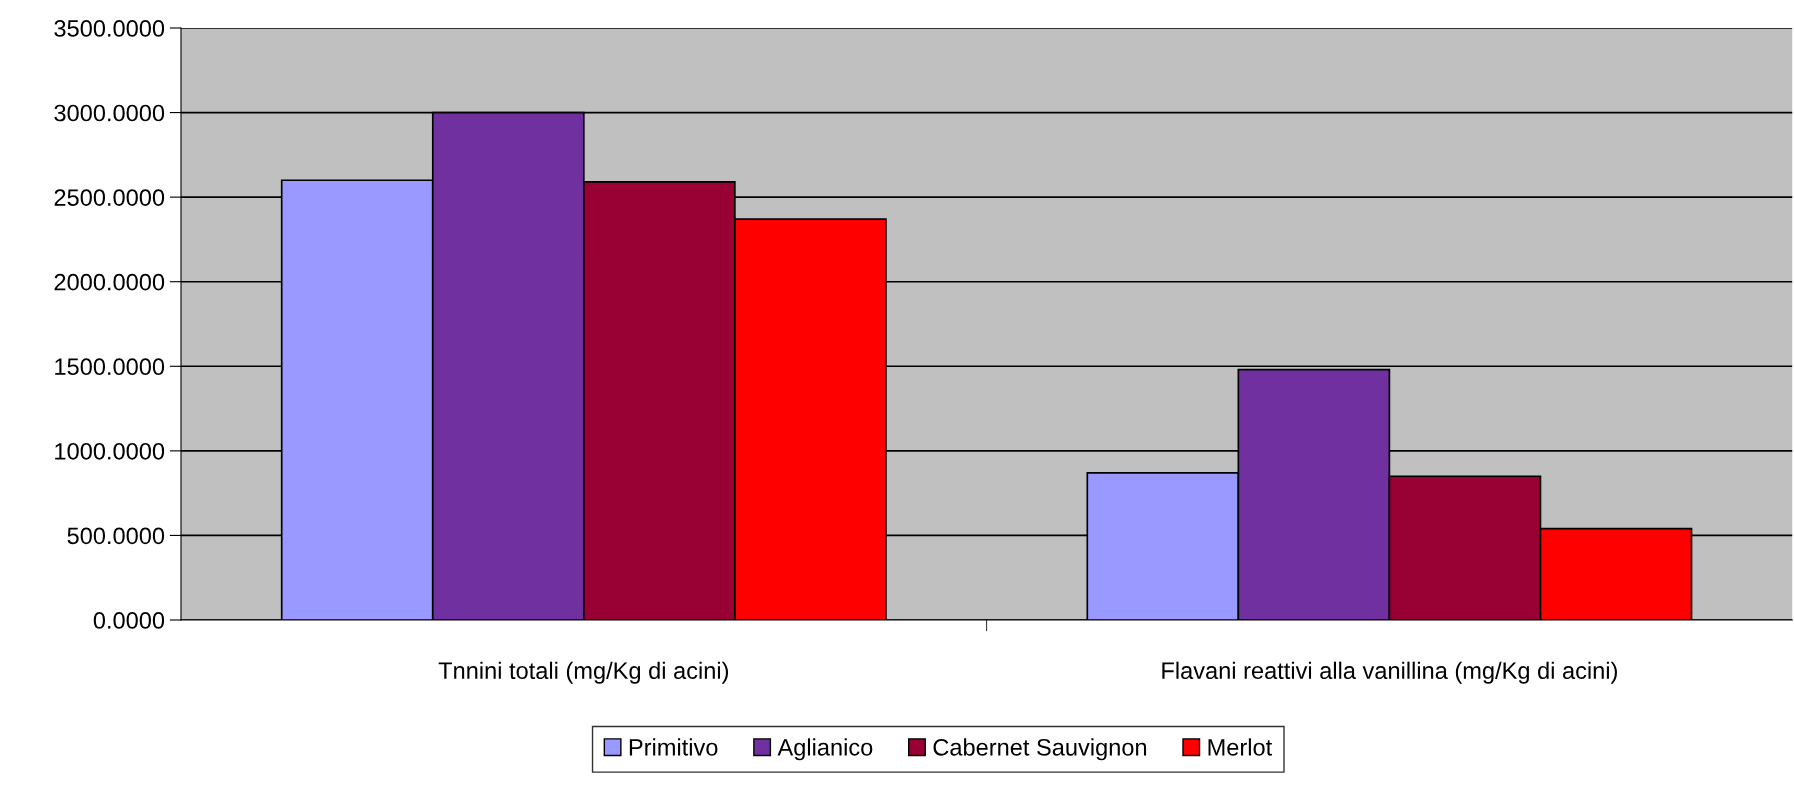 This screenshot has width=1794, height=792. What do you see at coordinates (109, 28) in the screenshot?
I see `y-tick-label: 3500.0000` at bounding box center [109, 28].